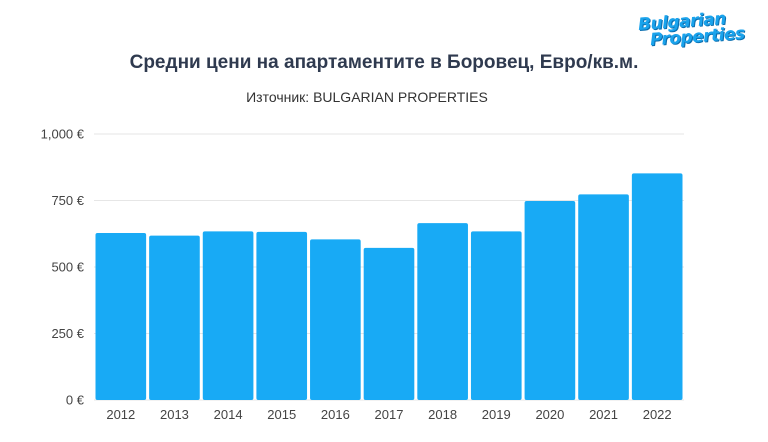  I want to click on x-tick-label: 2014, so click(228, 414).